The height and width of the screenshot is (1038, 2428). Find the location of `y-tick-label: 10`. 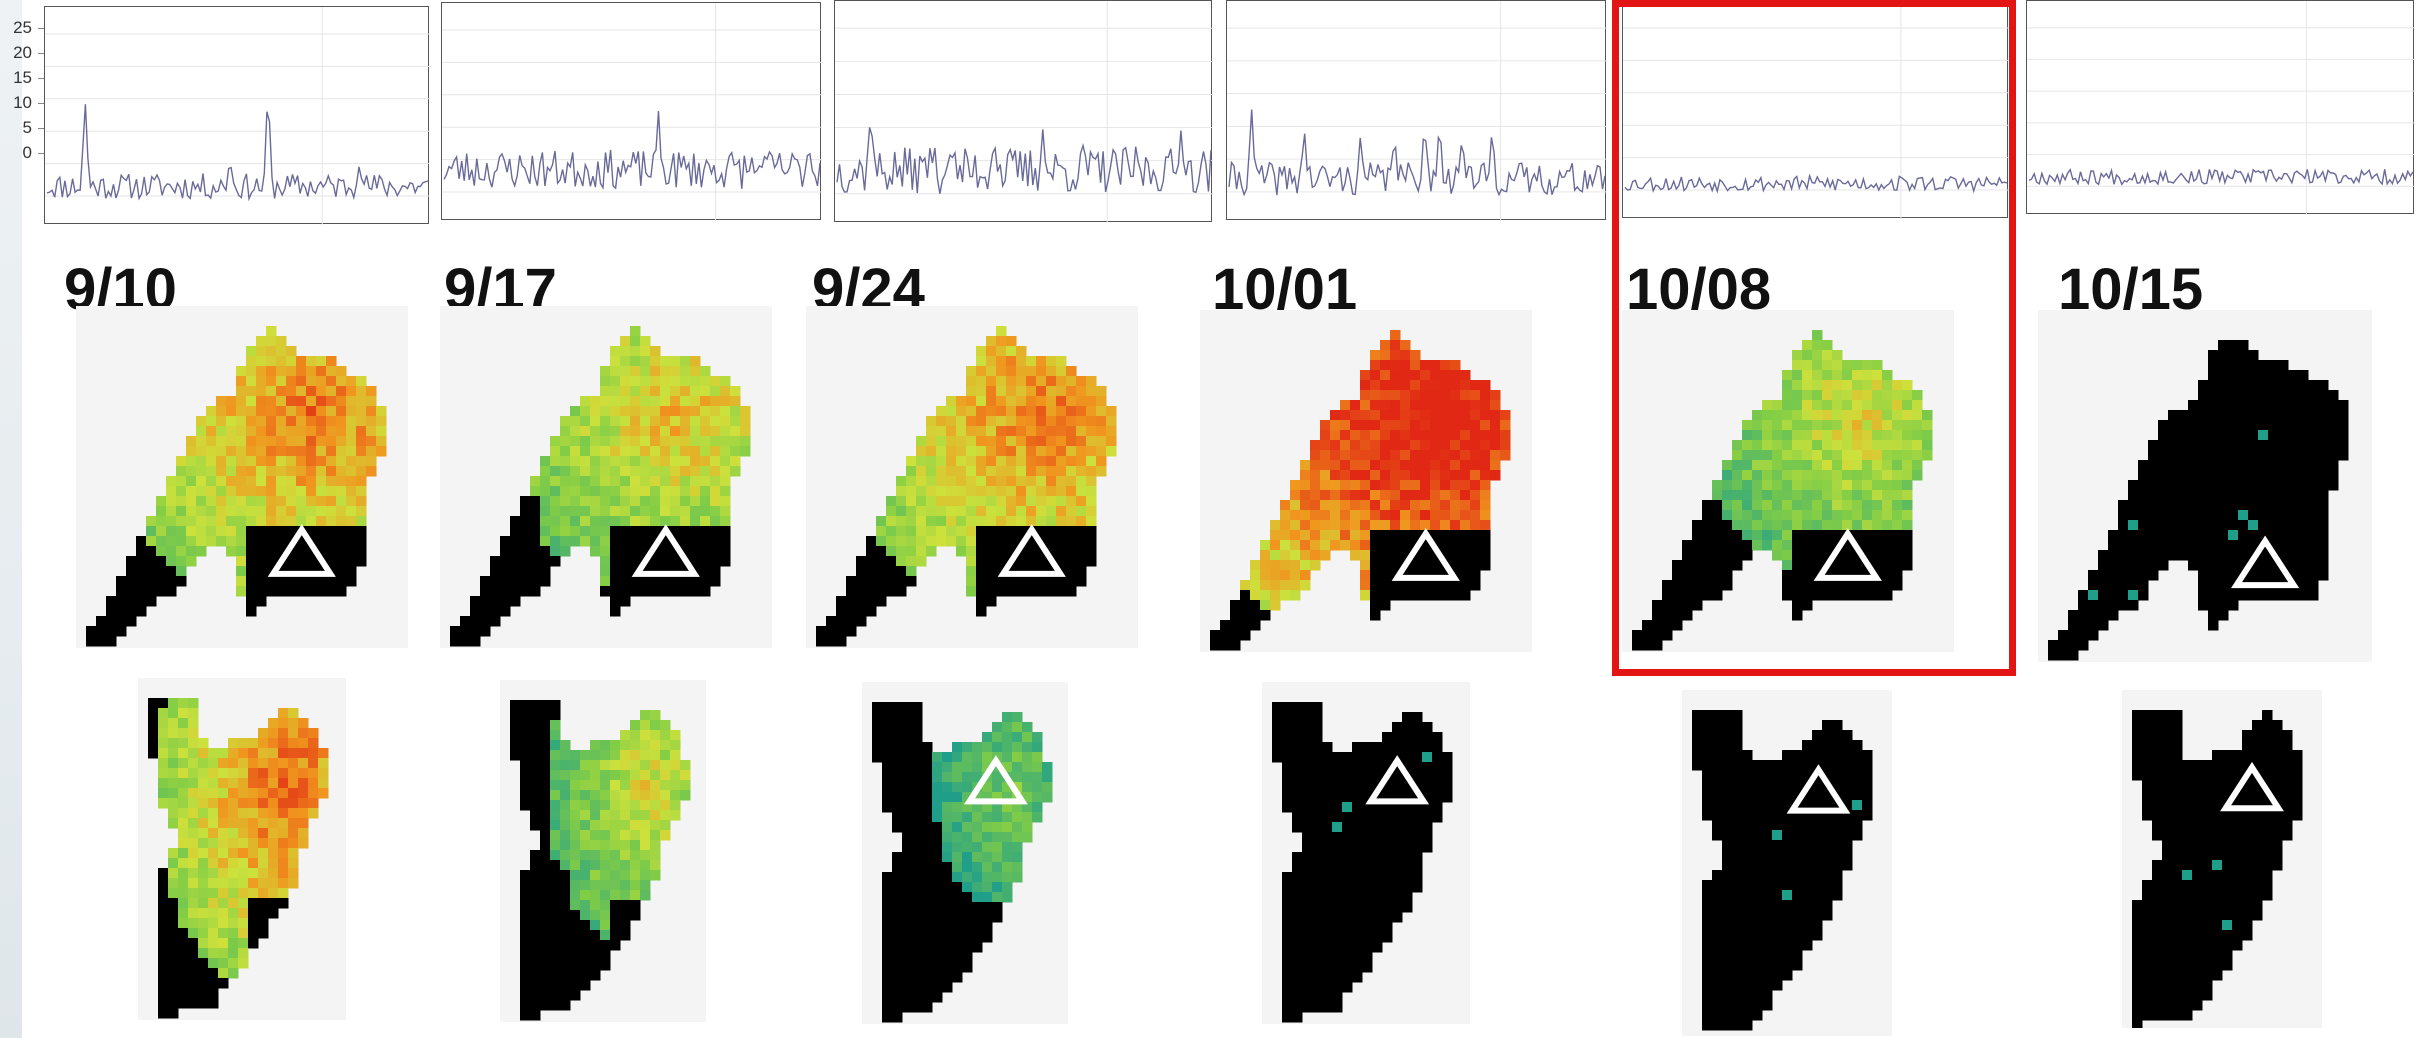

y-tick-label: 10 is located at coordinates (22, 102).